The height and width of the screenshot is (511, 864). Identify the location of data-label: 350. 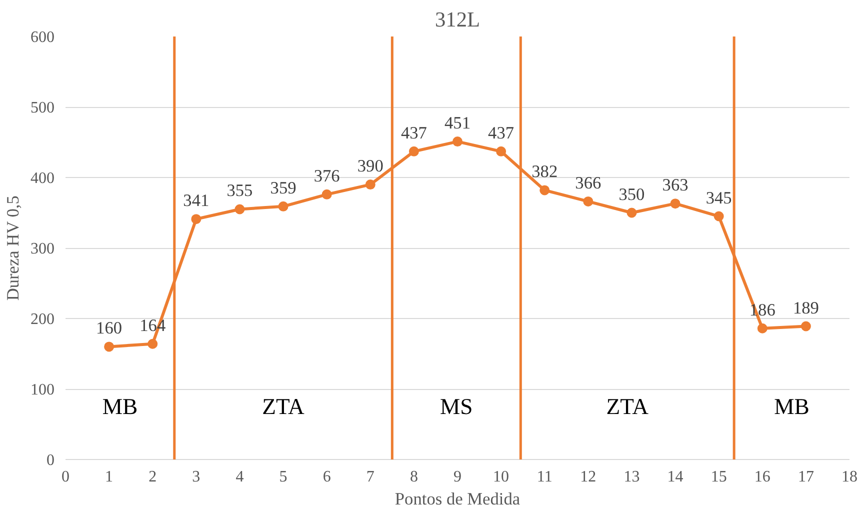
(631, 194).